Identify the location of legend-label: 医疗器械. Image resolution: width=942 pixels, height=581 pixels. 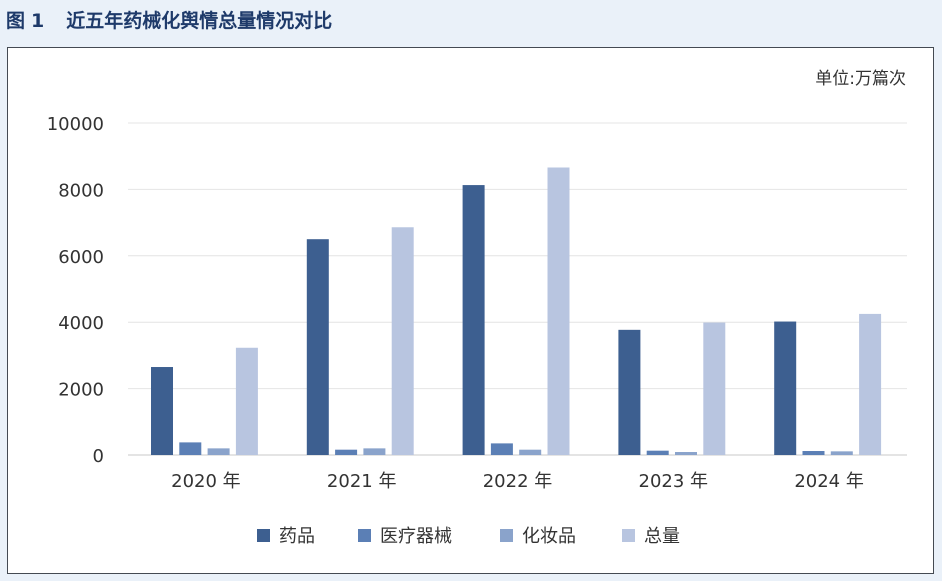
(416, 536).